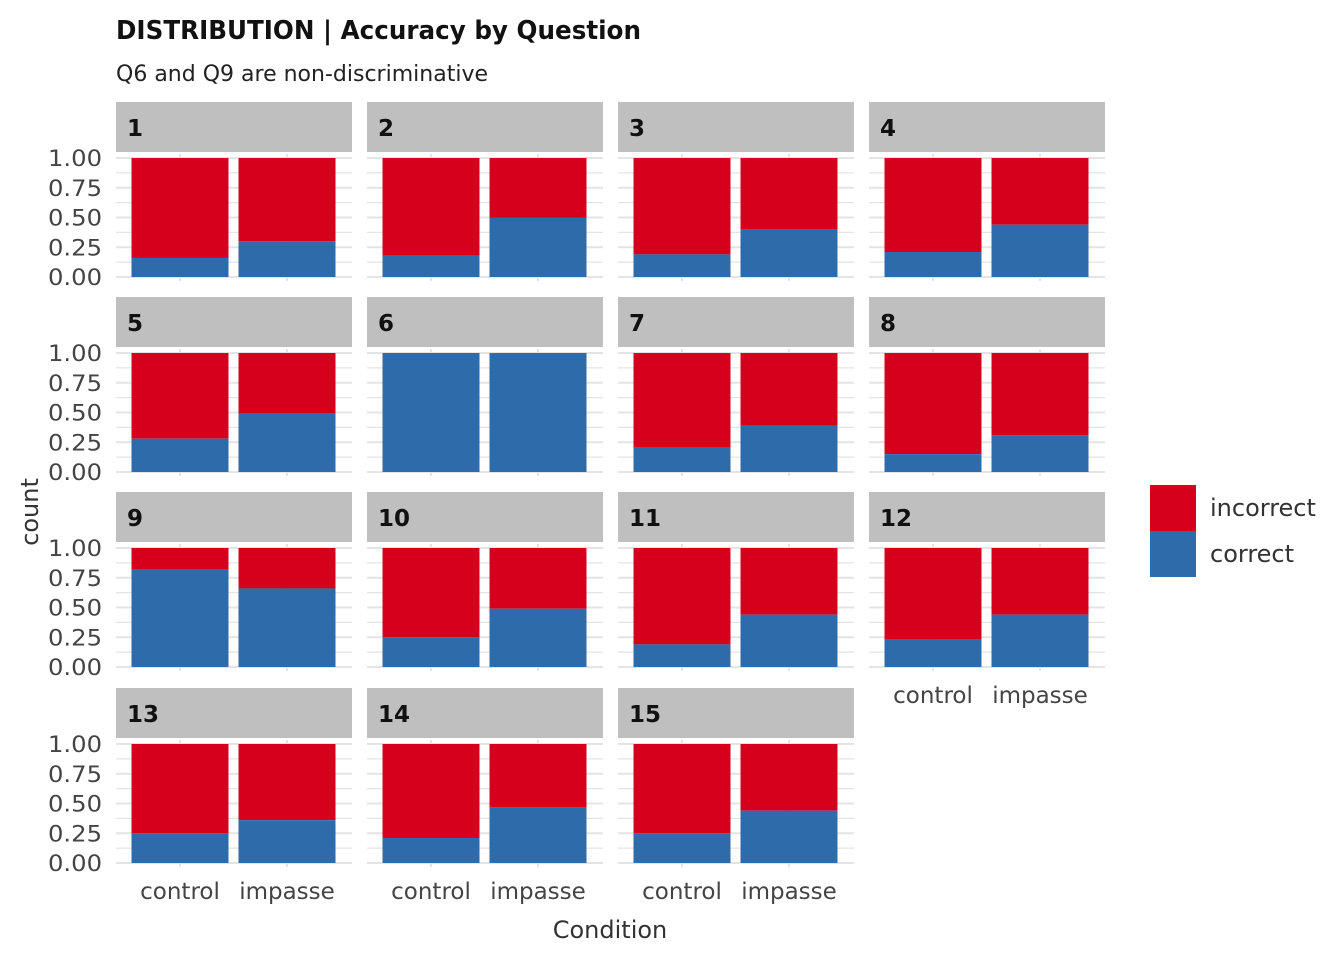 This screenshot has width=1344, height=960. I want to click on facet-panel-7: 7, so click(736, 386).